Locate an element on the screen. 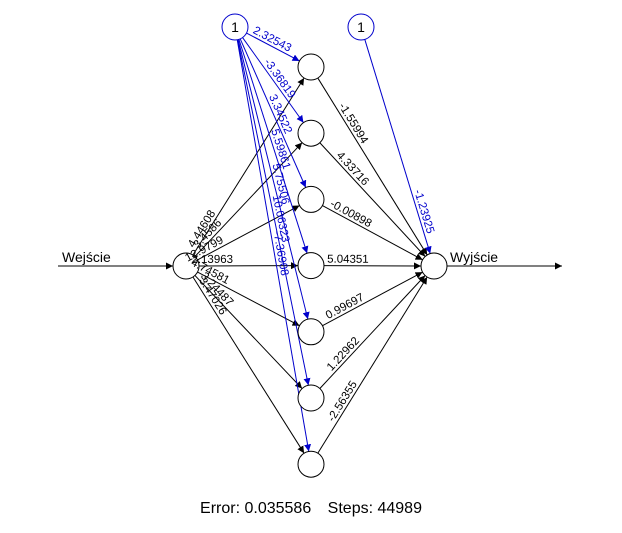 This screenshot has height=533, width=622. edge-bias-output is located at coordinates (398, 146).